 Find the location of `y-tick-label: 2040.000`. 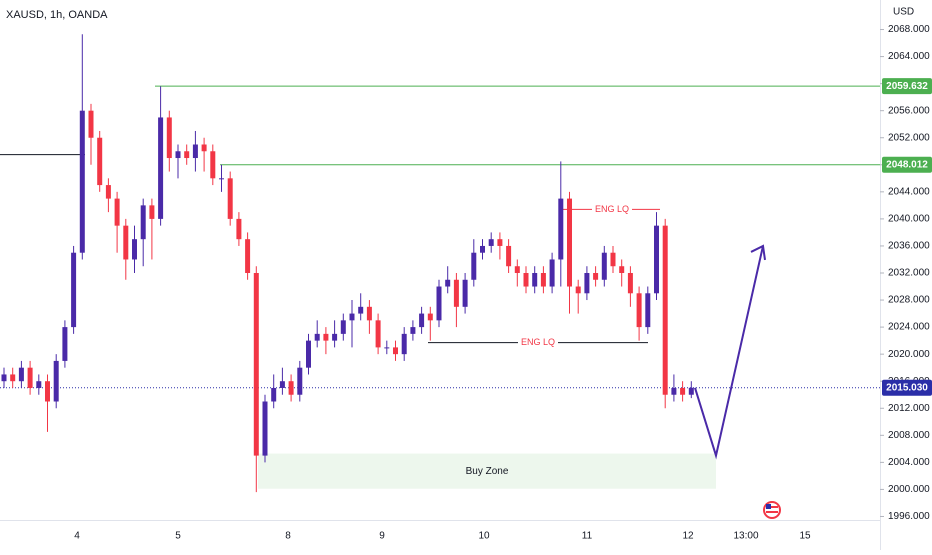

y-tick-label: 2040.000 is located at coordinates (909, 219).